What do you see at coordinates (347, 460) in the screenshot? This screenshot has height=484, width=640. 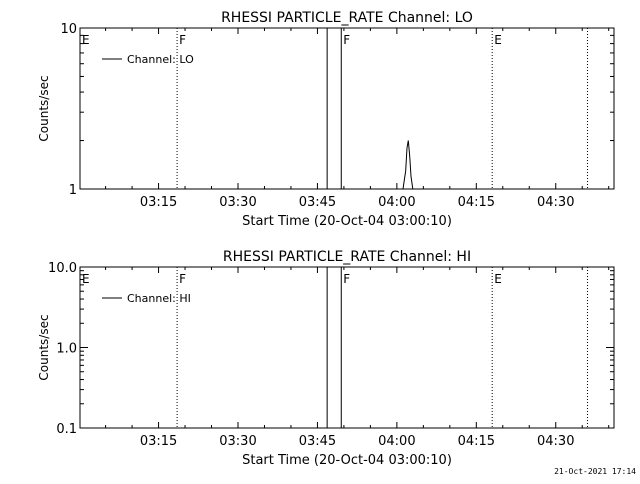 I see `chart2-x-axis-label: Start Time (20-Oct-04 03:00:10)` at bounding box center [347, 460].